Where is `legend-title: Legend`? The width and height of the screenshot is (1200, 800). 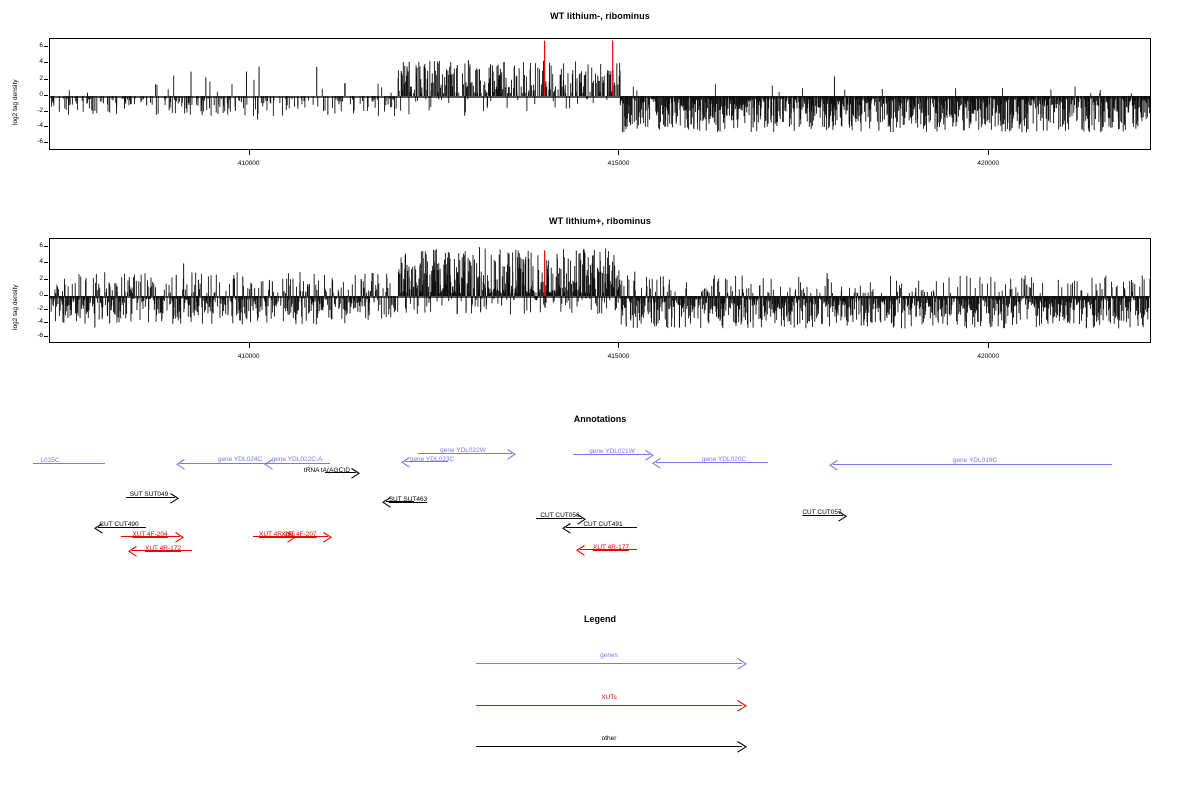 legend-title: Legend is located at coordinates (599, 619).